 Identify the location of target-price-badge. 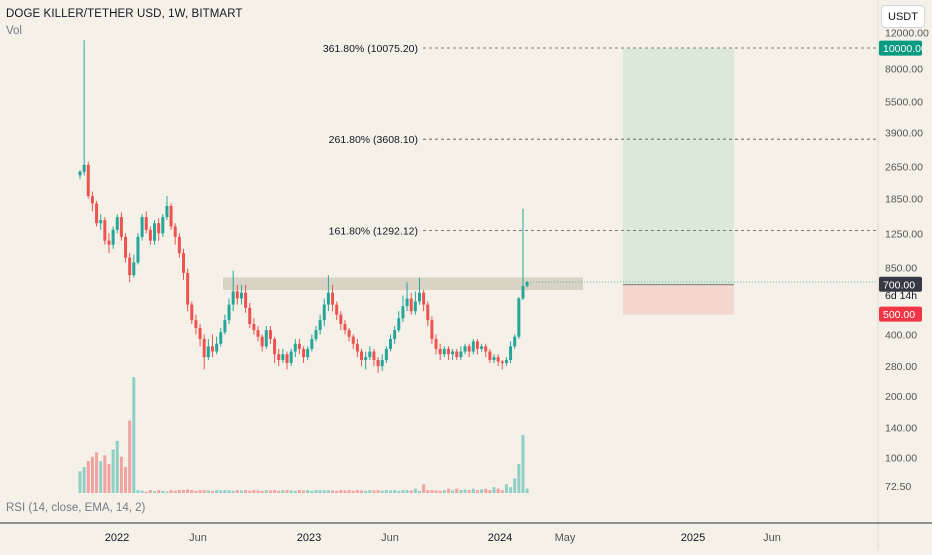
(900, 48).